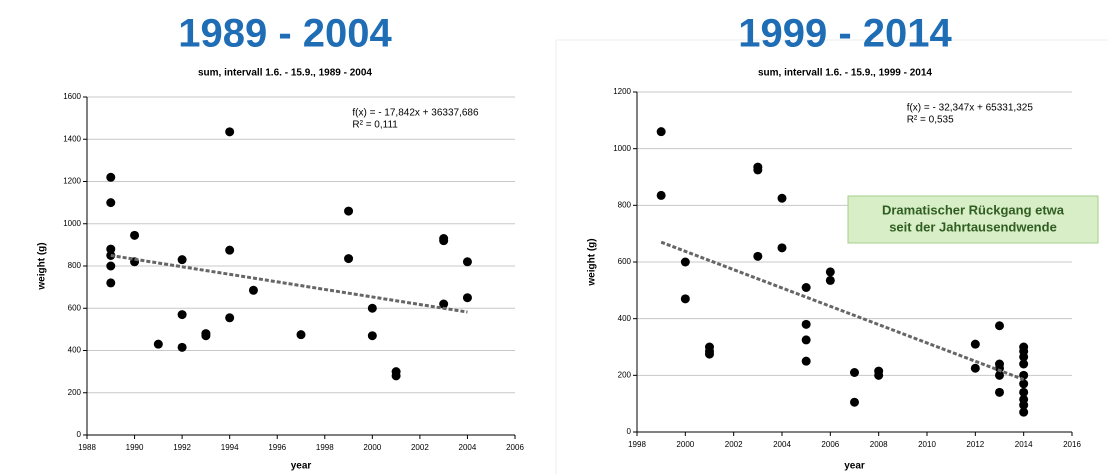 Image resolution: width=1110 pixels, height=475 pixels. Describe the element at coordinates (830, 444) in the screenshot. I see `x-tick-label: 2006` at that location.